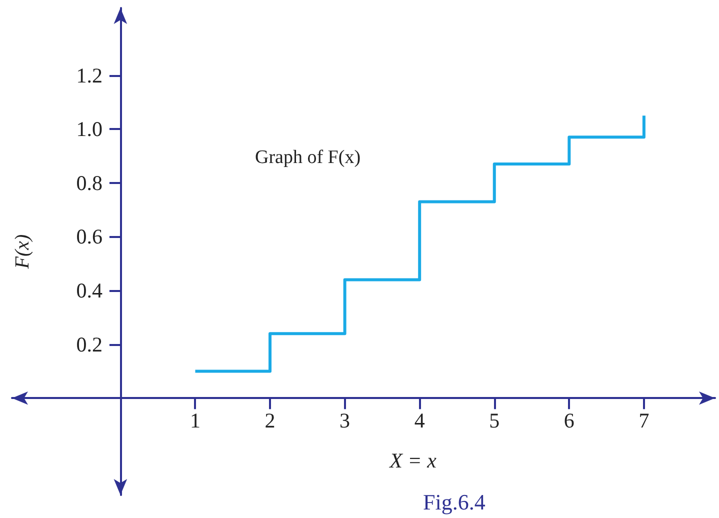 The height and width of the screenshot is (518, 719). What do you see at coordinates (89, 236) in the screenshot?
I see `y-tick-label: 0.6` at bounding box center [89, 236].